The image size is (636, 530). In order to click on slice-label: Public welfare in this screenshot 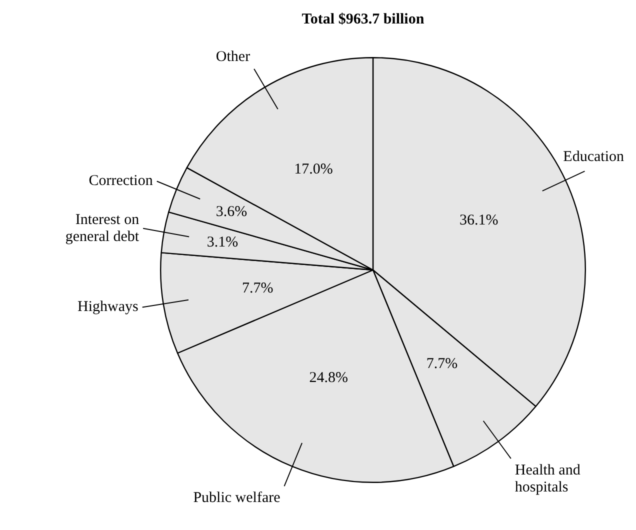, I will do `click(237, 498)`.